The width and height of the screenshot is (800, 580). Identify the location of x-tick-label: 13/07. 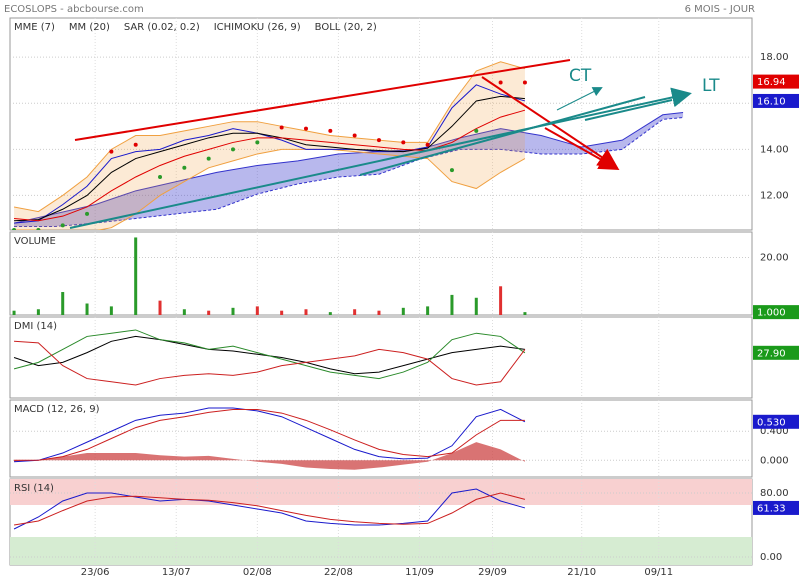
(176, 572).